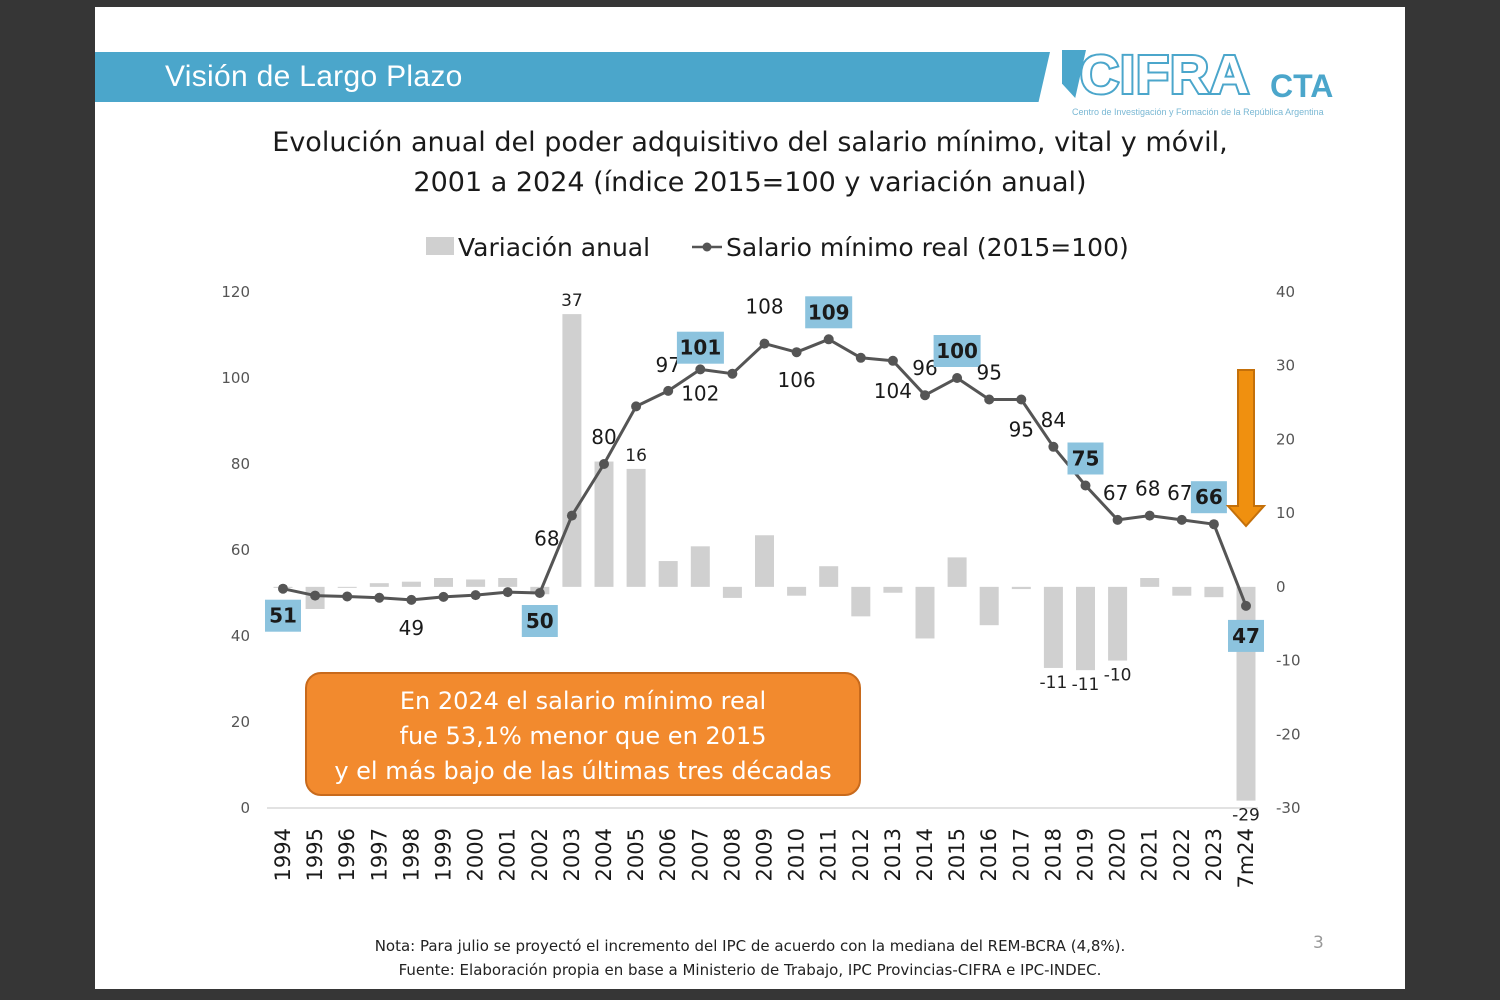 This screenshot has width=1500, height=1000. What do you see at coordinates (700, 393) in the screenshot?
I see `value-label: 102` at bounding box center [700, 393].